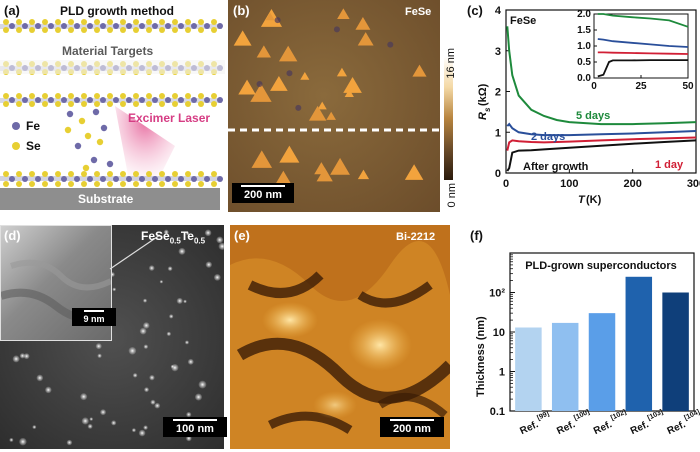 Image resolution: width=700 pixels, height=452 pixels. I want to click on substrate-label: Substrate, so click(106, 199).